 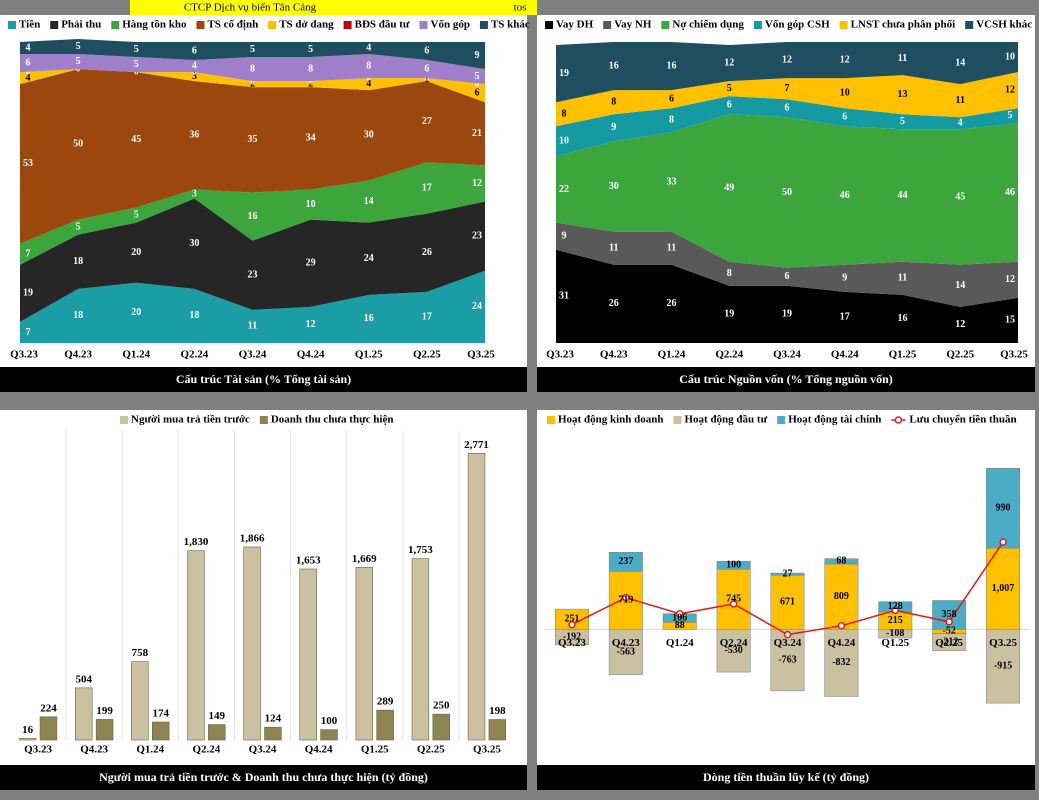 I want to click on data-label: -52, so click(x=948, y=631).